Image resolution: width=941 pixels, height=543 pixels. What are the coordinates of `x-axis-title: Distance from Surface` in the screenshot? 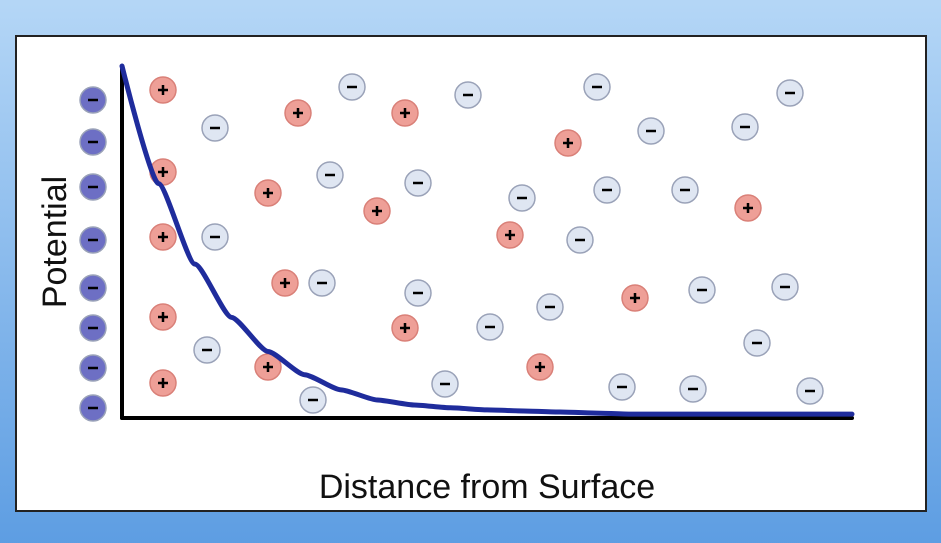 It's located at (487, 487).